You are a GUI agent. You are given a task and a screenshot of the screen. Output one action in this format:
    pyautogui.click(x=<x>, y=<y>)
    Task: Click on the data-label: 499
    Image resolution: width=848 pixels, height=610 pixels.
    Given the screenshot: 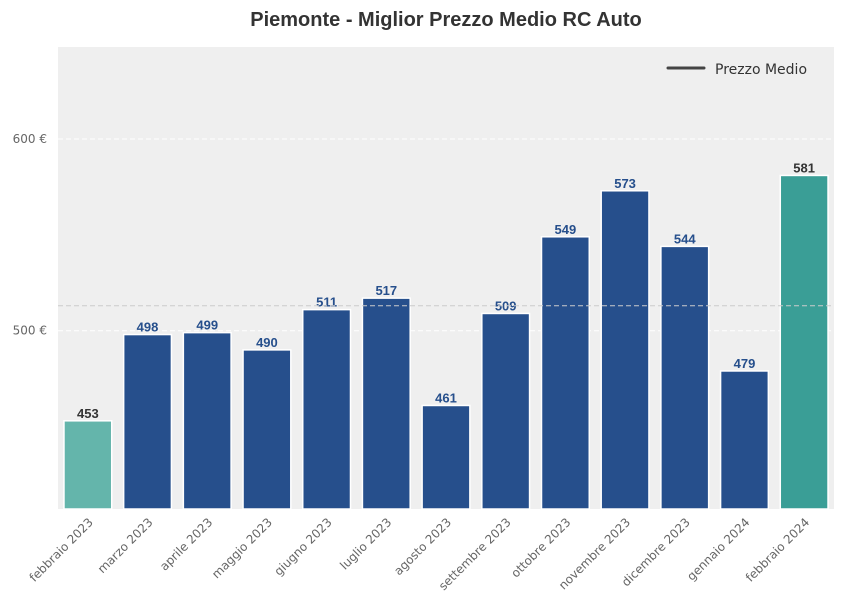 What is the action you would take?
    pyautogui.click(x=207, y=325)
    